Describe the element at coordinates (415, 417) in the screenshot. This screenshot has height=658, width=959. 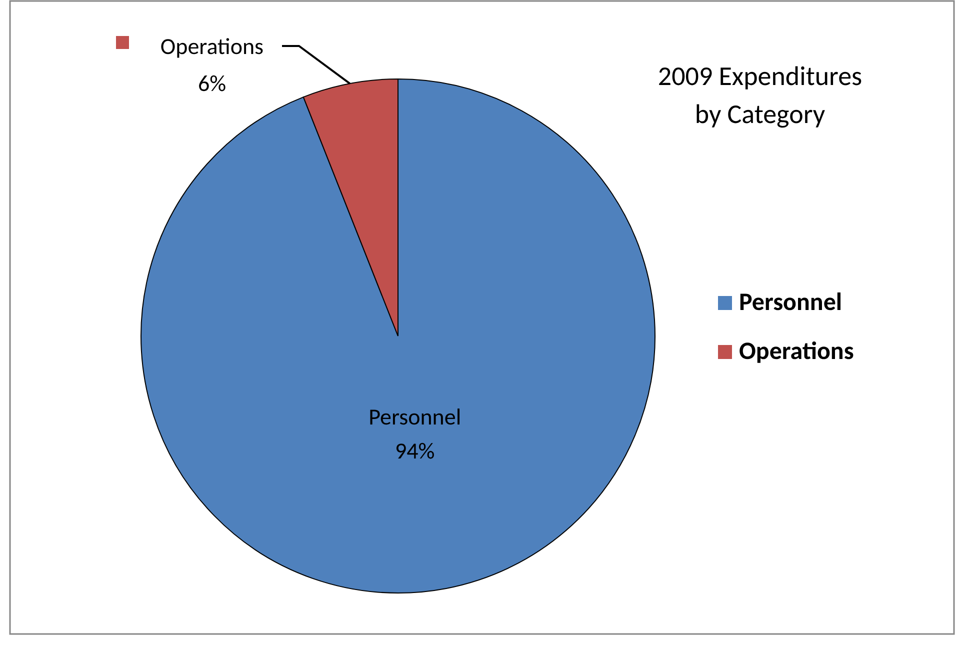
I see `slice-label: Personnel` at that location.